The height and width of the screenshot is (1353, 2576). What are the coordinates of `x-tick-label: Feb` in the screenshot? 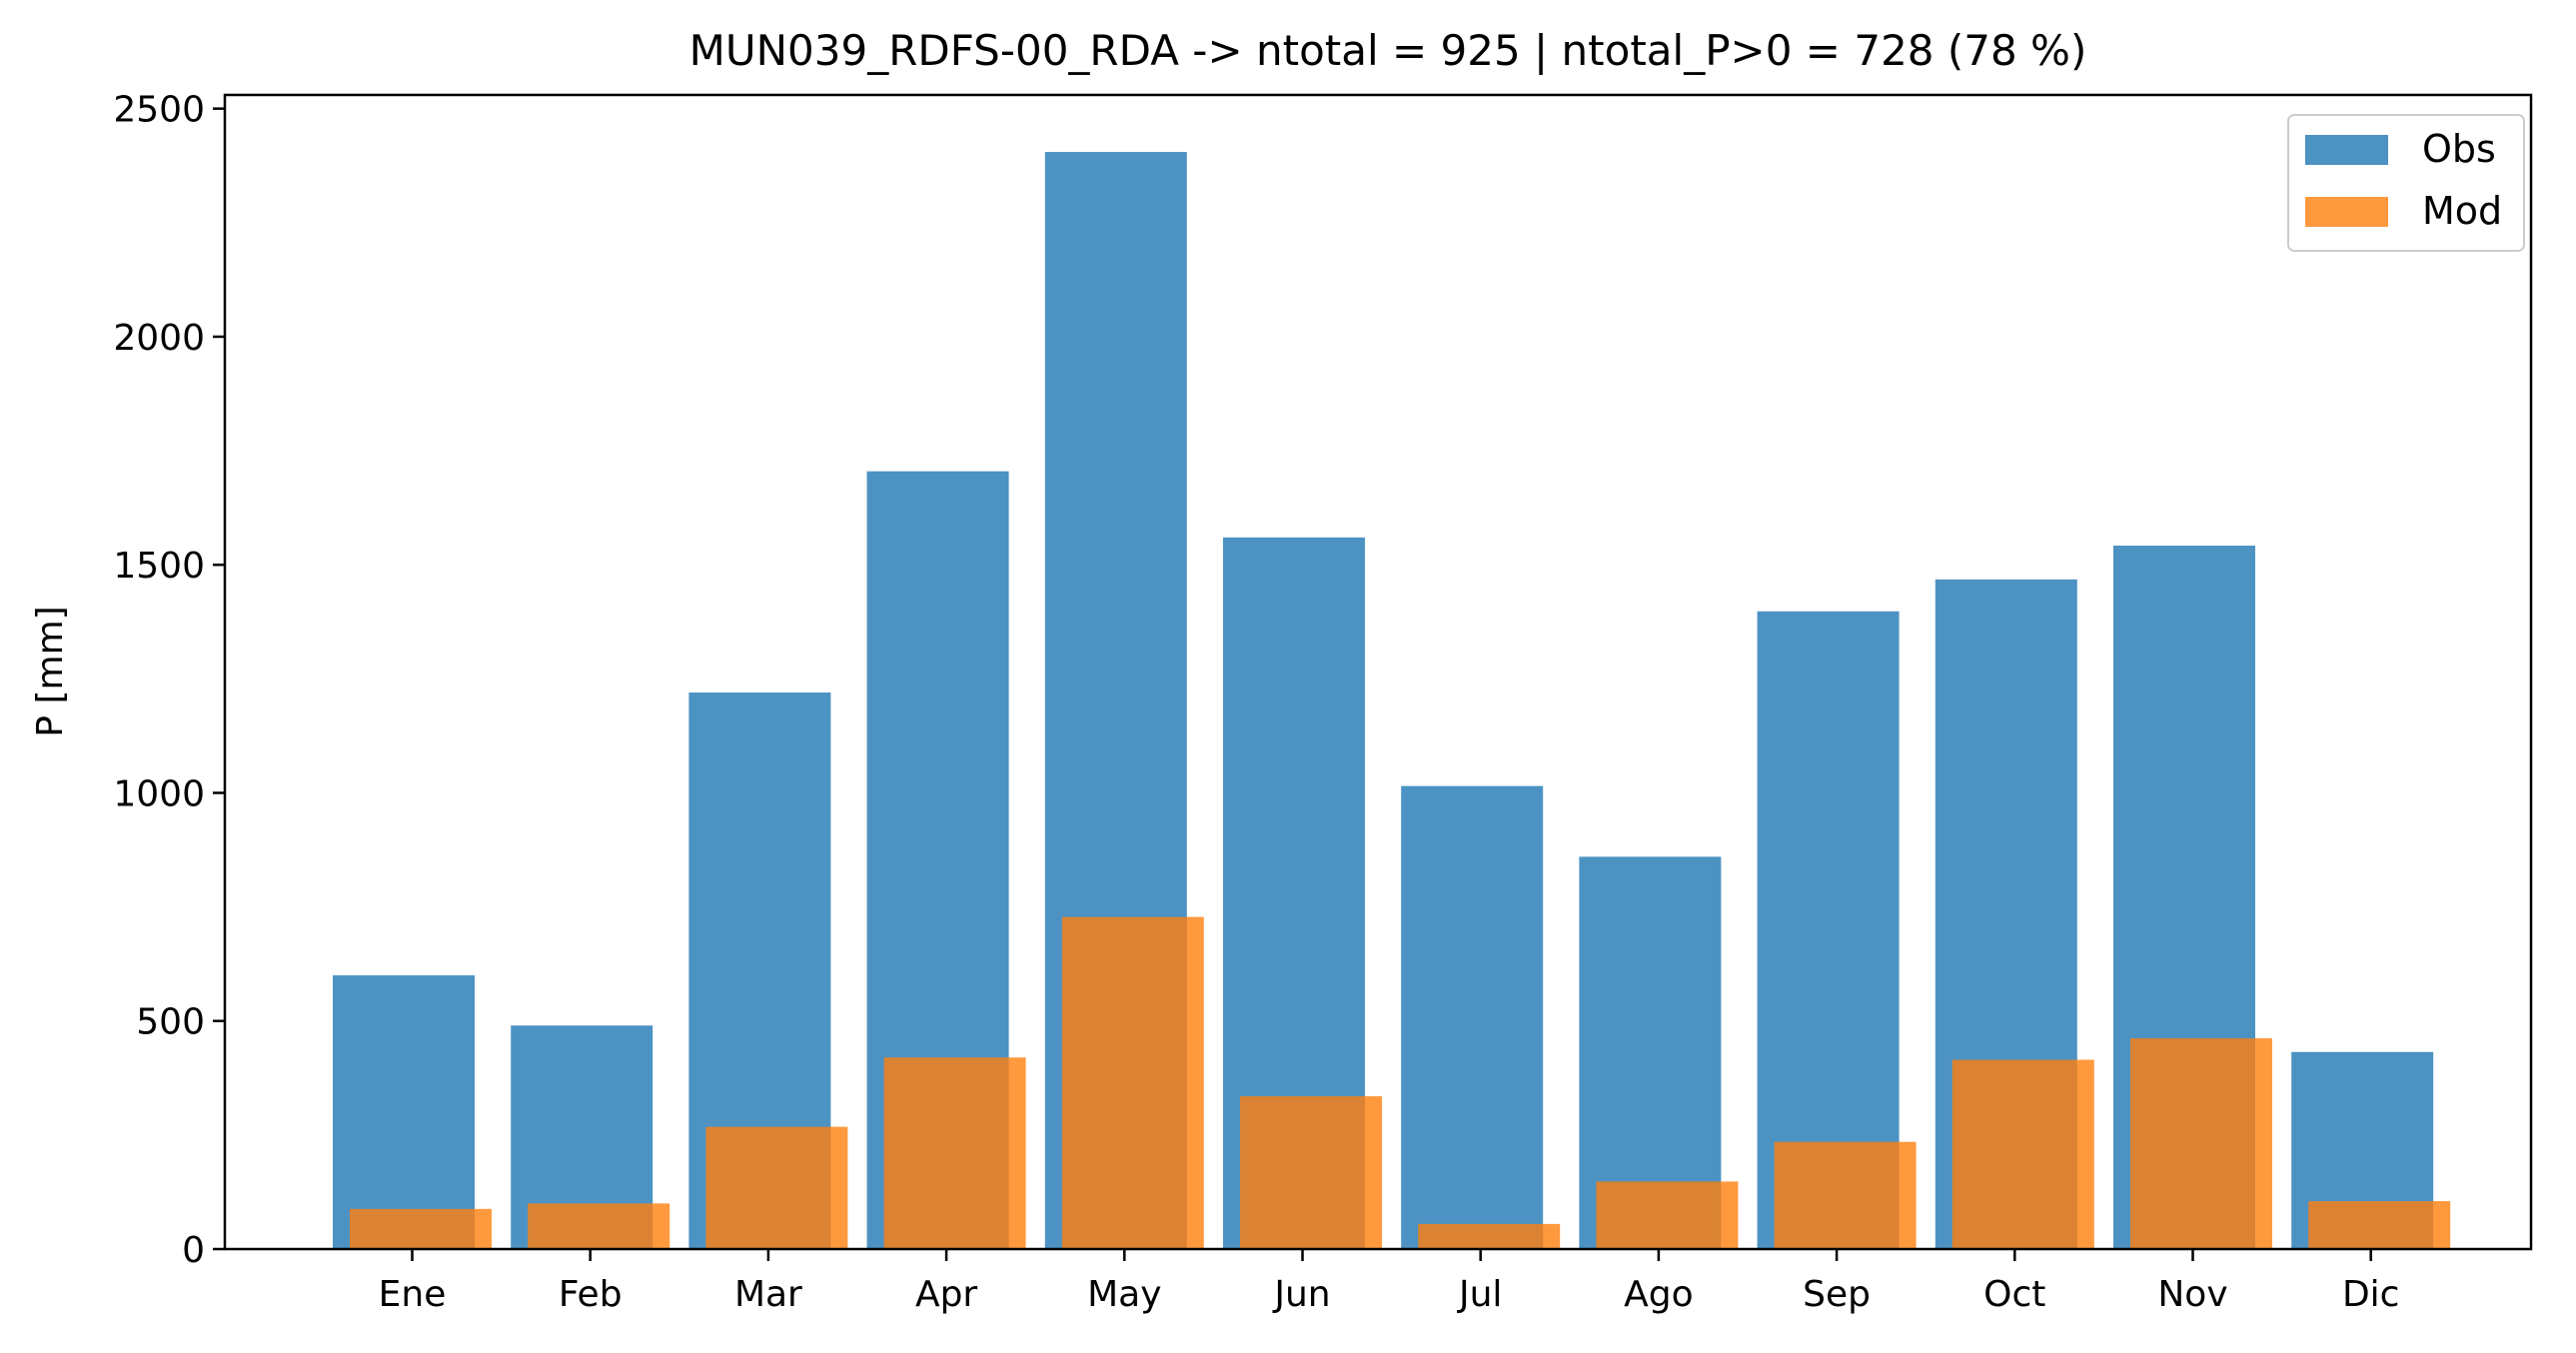 It's located at (591, 1294).